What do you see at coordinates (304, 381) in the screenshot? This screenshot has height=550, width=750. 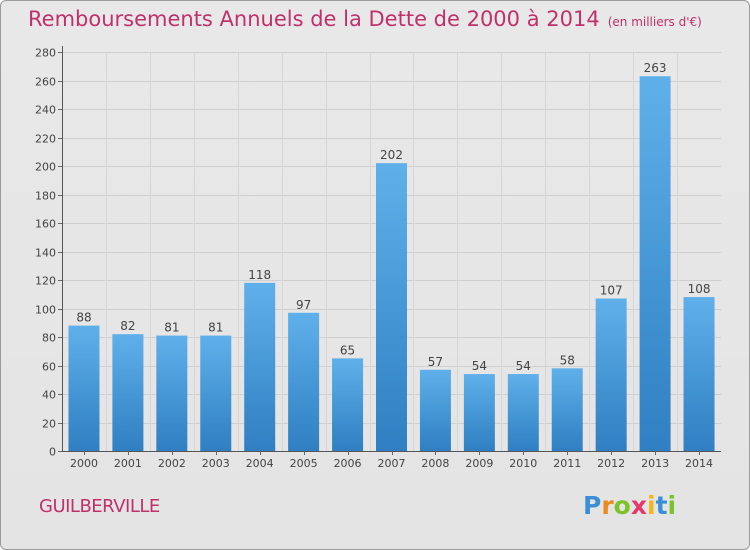 I see `bar-2005` at bounding box center [304, 381].